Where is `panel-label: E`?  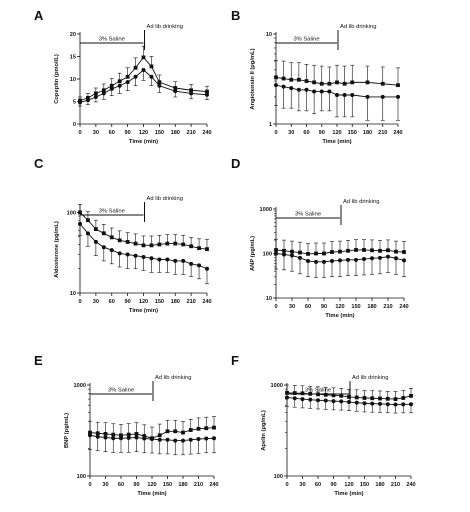
panel-label: E is located at coordinates (38, 360).